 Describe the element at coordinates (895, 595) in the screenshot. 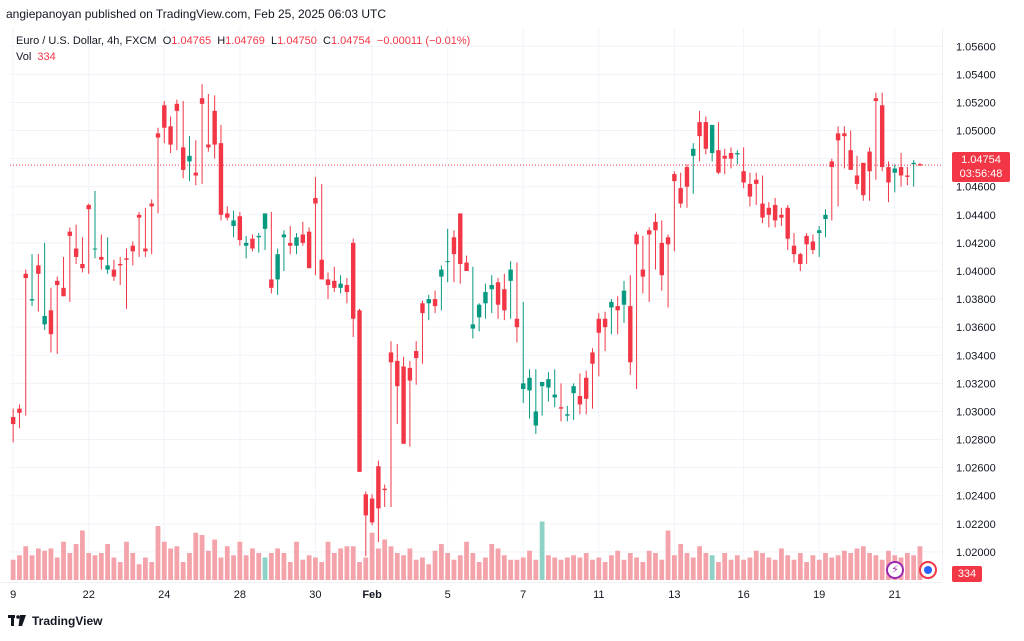

I see `time-tick-label: 21` at that location.